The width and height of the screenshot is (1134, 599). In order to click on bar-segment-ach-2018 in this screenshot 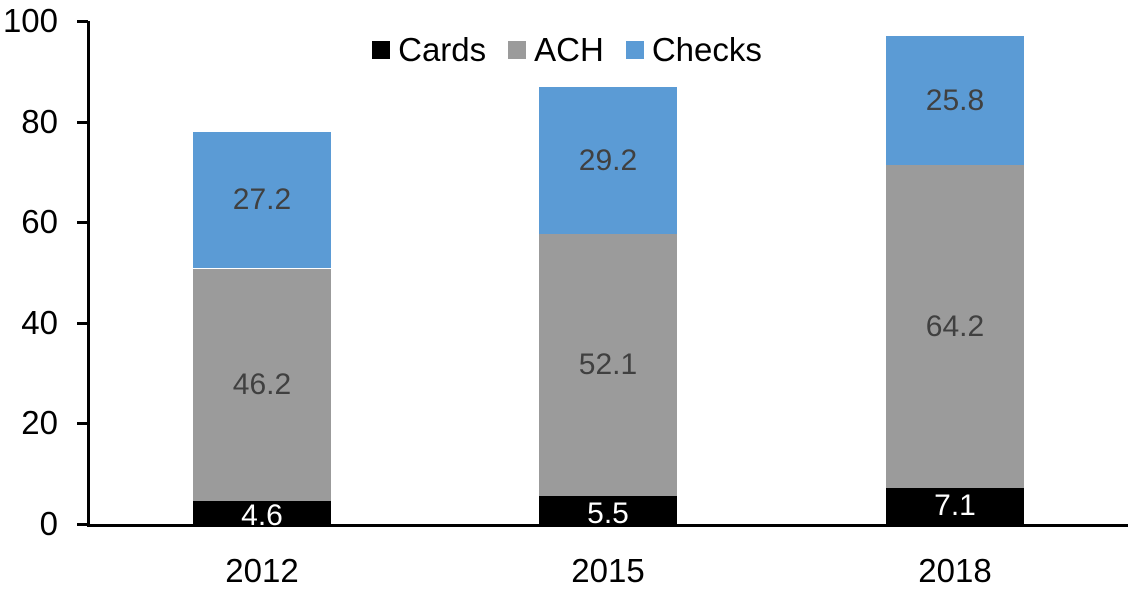, I will do `click(955, 327)`.